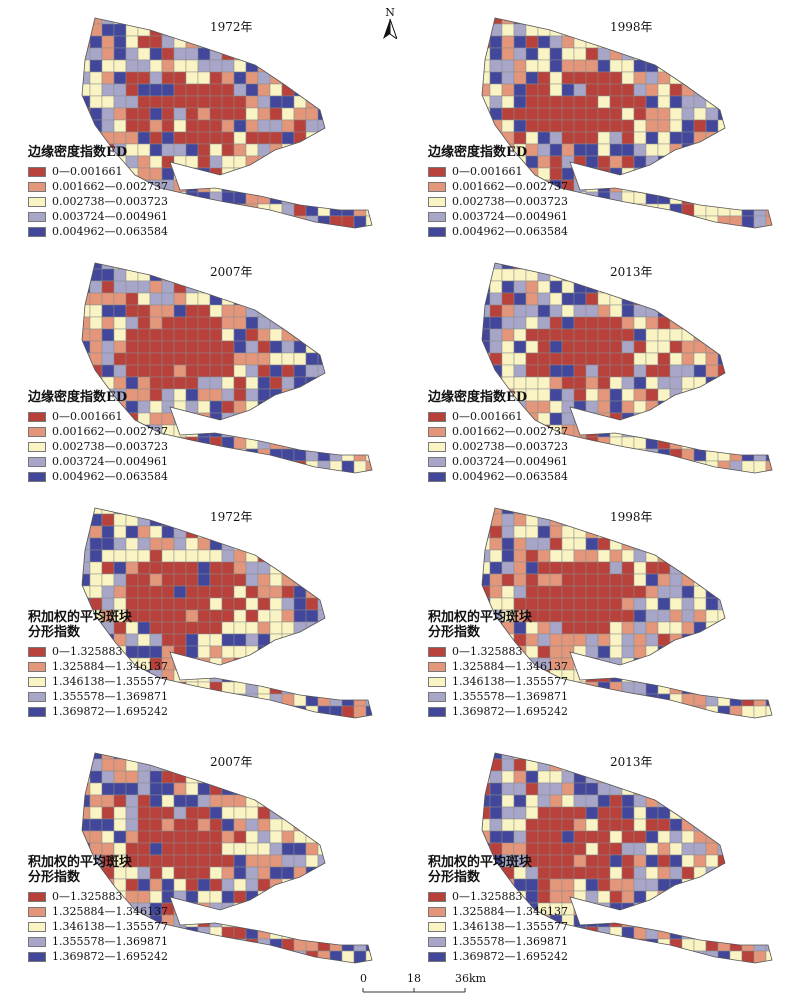 The height and width of the screenshot is (1002, 800). I want to click on legend-label: 0—0.001661, so click(487, 416).